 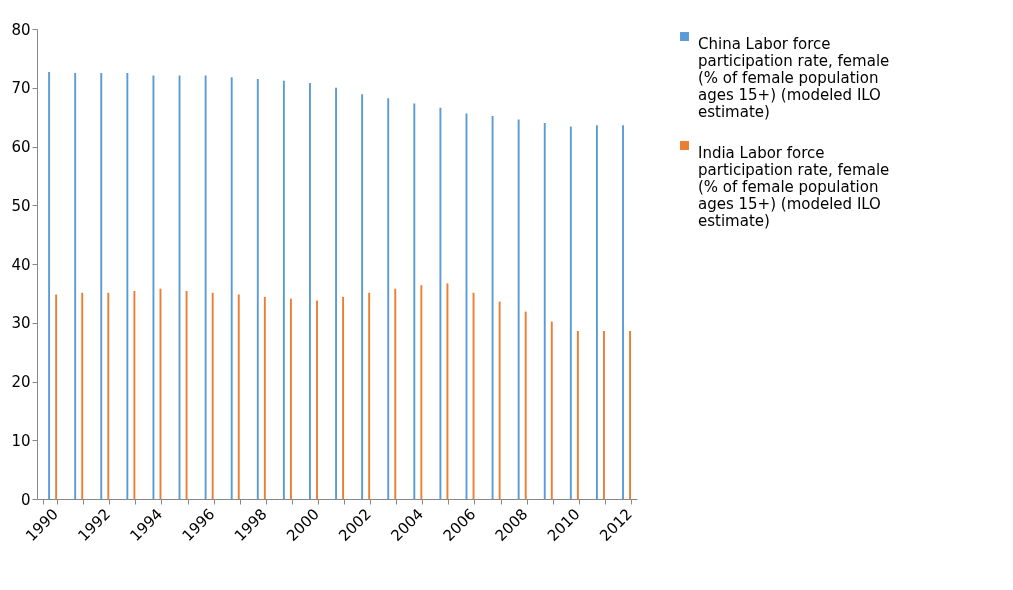 I want to click on y-tick-label: 40, so click(x=21, y=264).